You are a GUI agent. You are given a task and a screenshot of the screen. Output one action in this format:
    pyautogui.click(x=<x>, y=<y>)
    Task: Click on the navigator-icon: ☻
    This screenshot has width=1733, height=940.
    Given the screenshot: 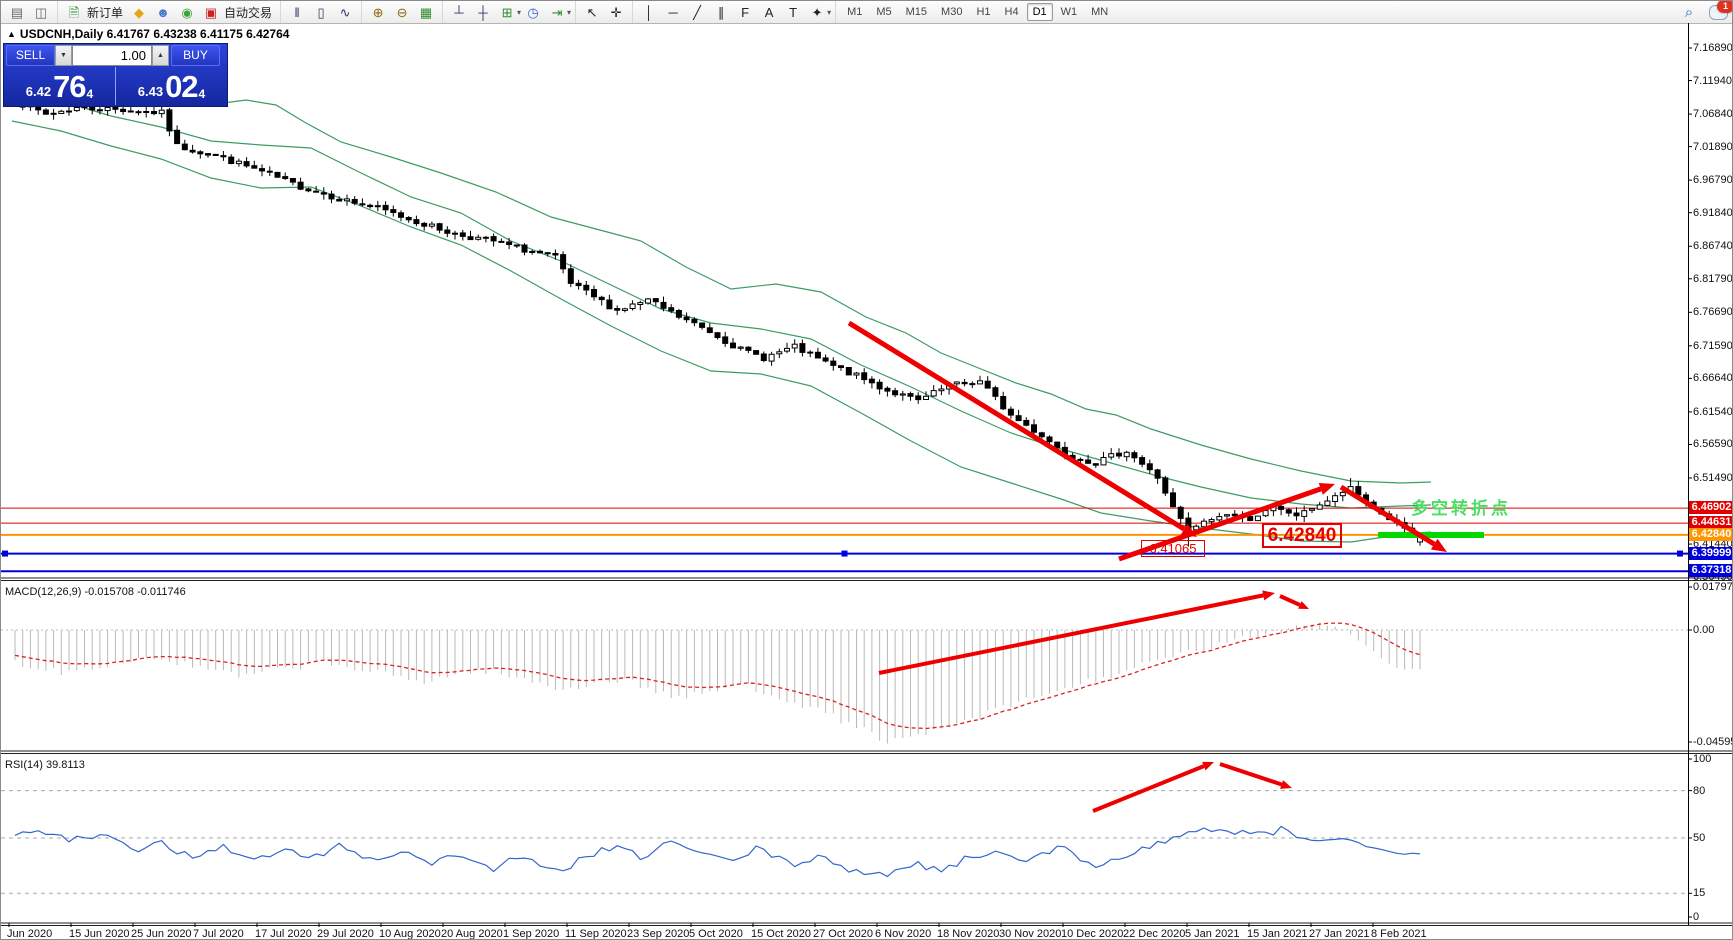 What is the action you would take?
    pyautogui.click(x=163, y=12)
    